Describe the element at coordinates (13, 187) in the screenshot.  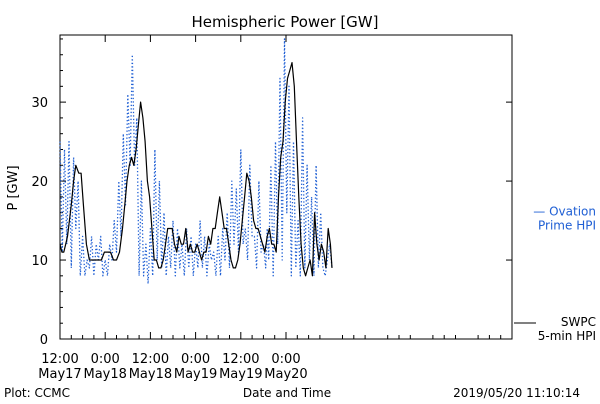
I see `y-axis-label: P [GW]` at that location.